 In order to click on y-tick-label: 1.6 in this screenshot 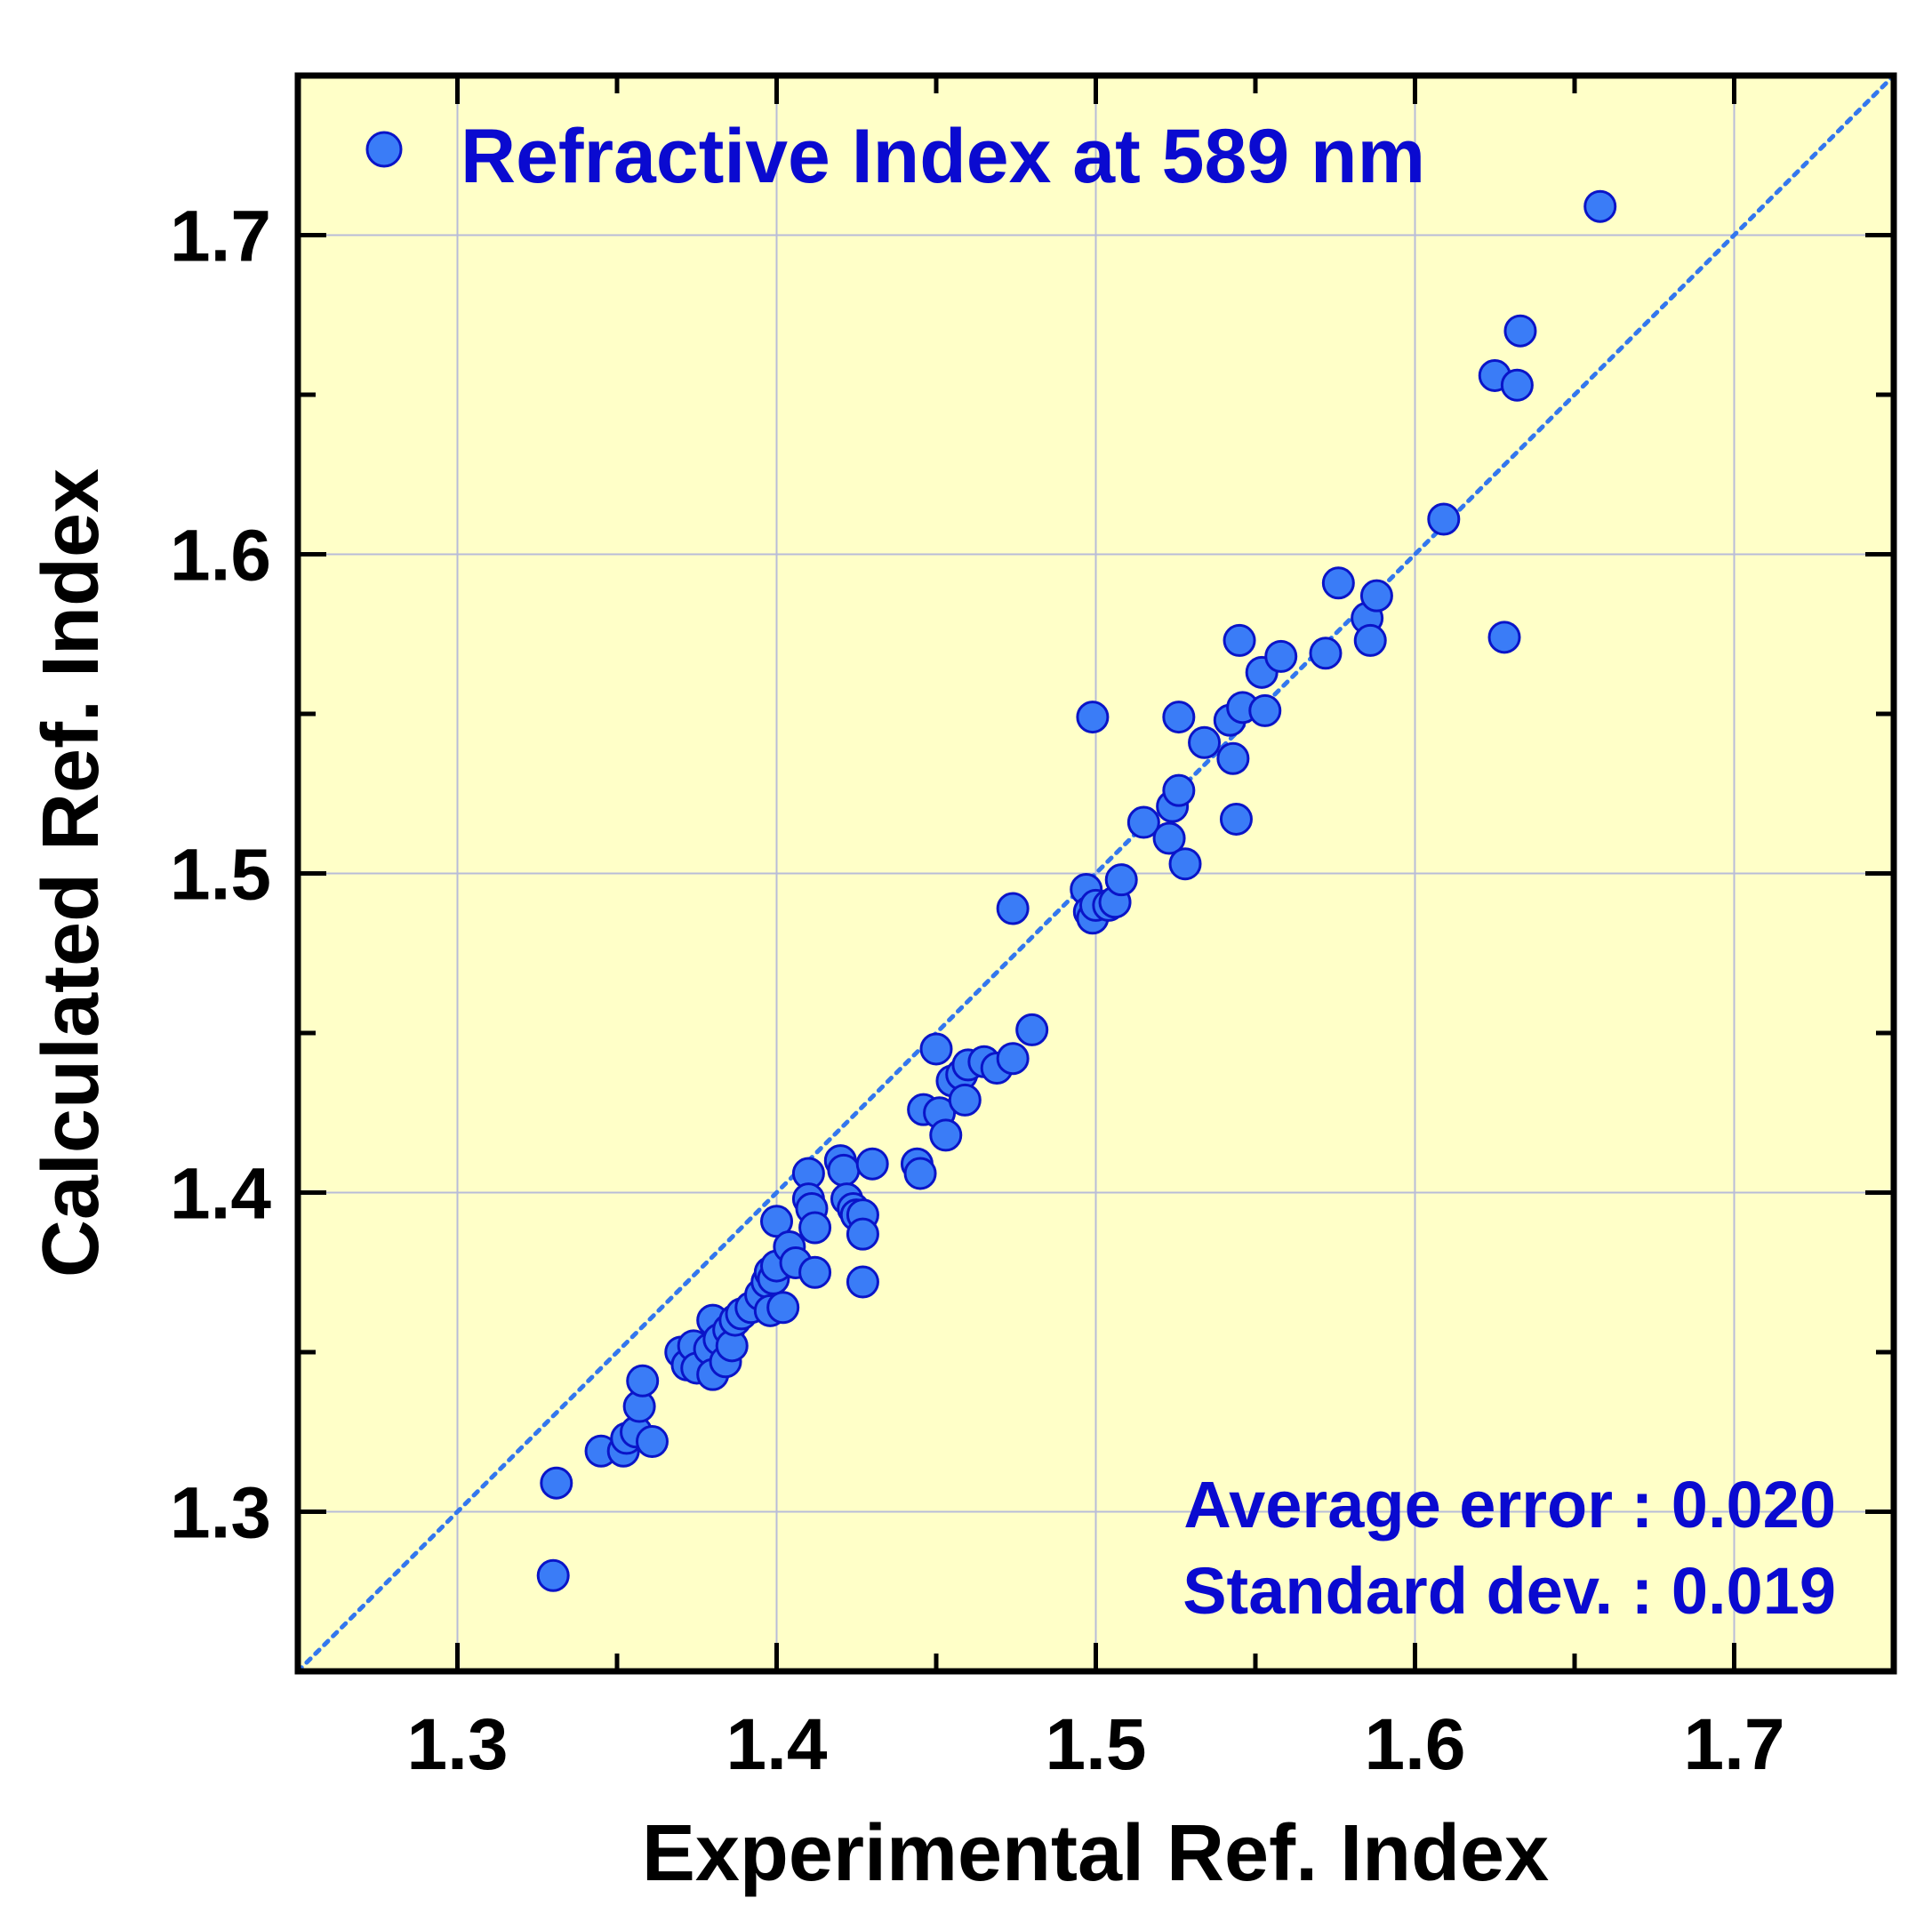, I will do `click(221, 556)`.